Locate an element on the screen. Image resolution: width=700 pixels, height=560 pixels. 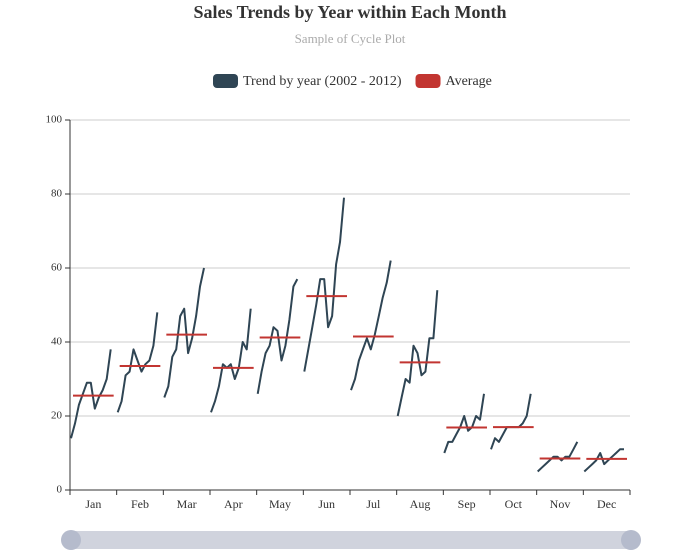
x-tick-label: Oct is located at coordinates (514, 504).